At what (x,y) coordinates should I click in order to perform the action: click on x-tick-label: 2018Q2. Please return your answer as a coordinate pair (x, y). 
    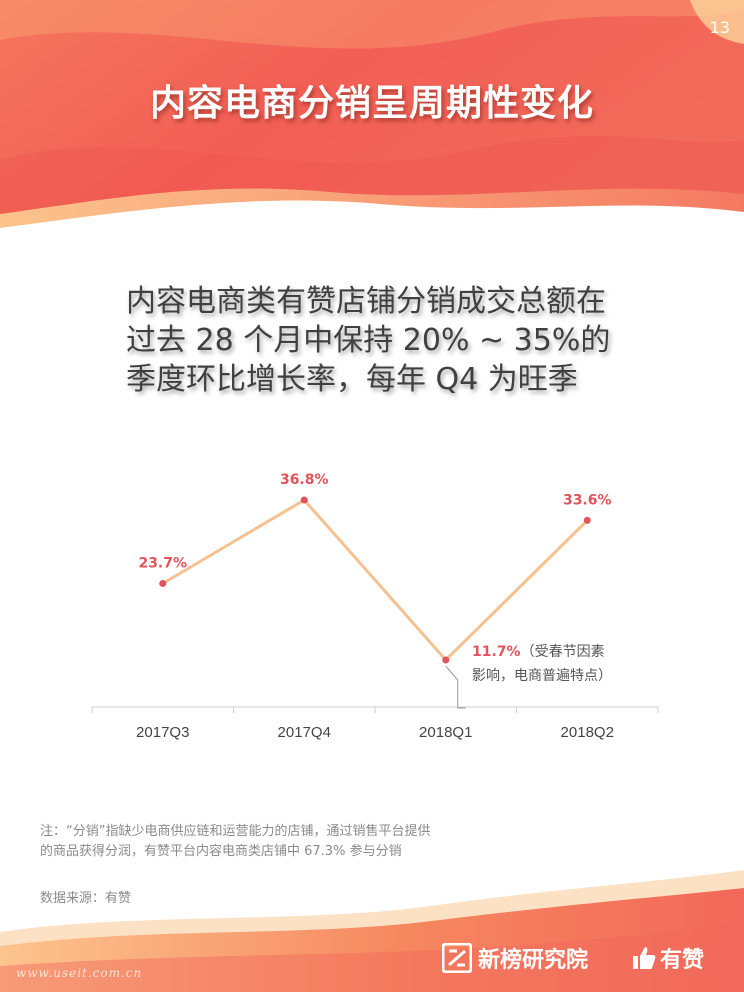
    Looking at the image, I should click on (587, 732).